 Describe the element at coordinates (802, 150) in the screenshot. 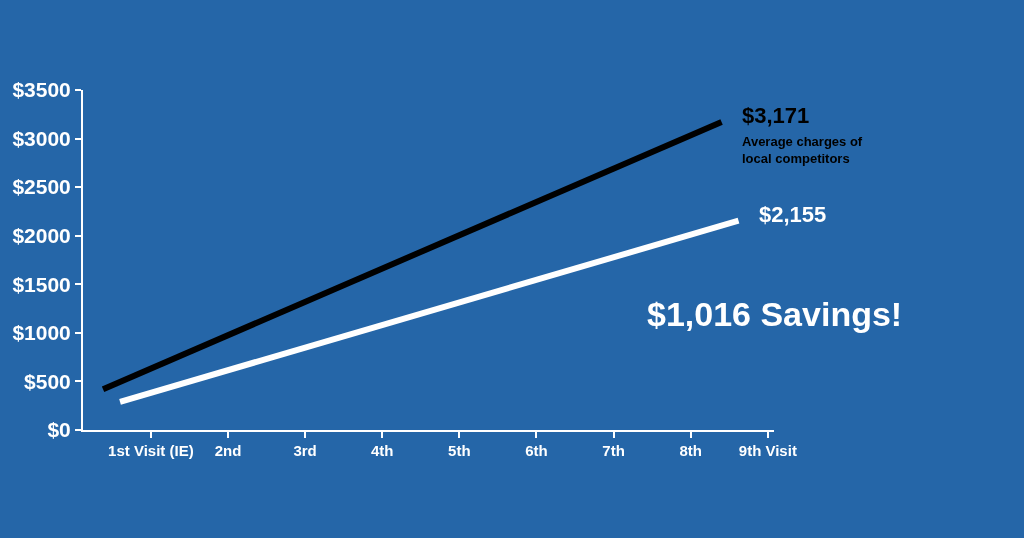

I see `series-label: Average charges of local competitors` at that location.